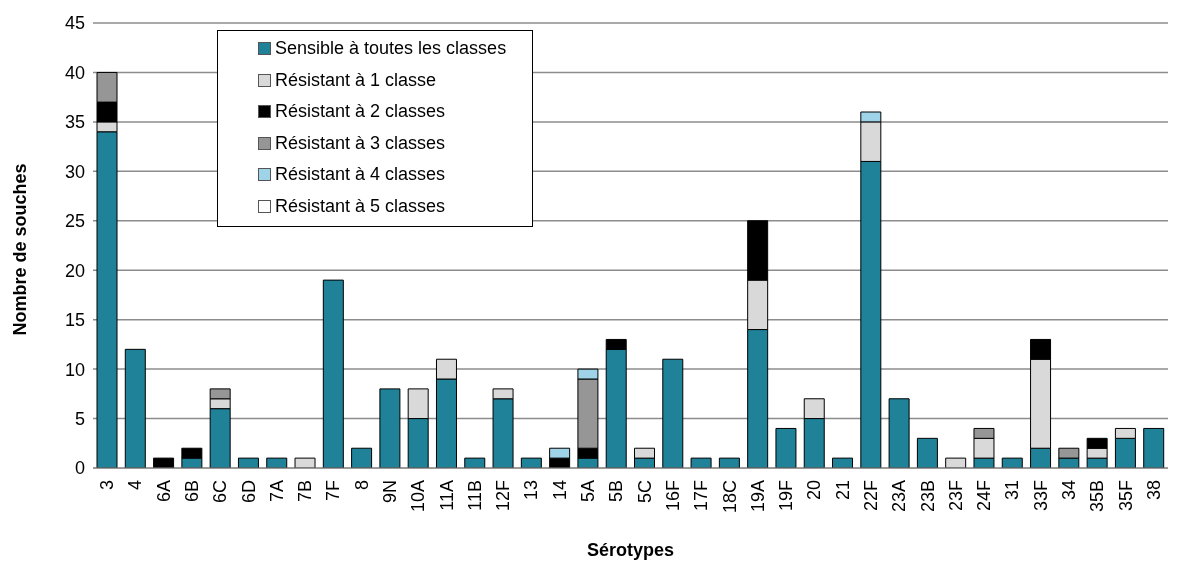 Image resolution: width=1187 pixels, height=570 pixels. I want to click on x-tick-label: 38, so click(1153, 490).